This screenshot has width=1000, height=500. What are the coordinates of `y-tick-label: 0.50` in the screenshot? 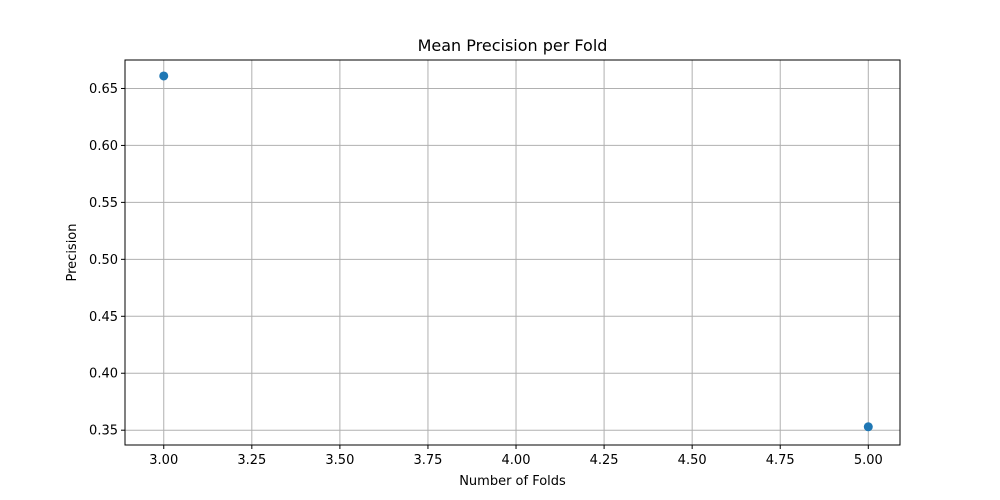 It's located at (103, 260).